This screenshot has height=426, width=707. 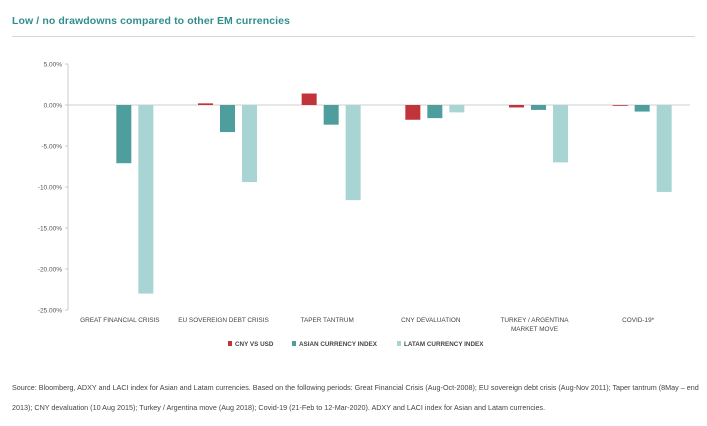 What do you see at coordinates (444, 344) in the screenshot?
I see `legend-label: LATAM CURRENCY INDEX` at bounding box center [444, 344].